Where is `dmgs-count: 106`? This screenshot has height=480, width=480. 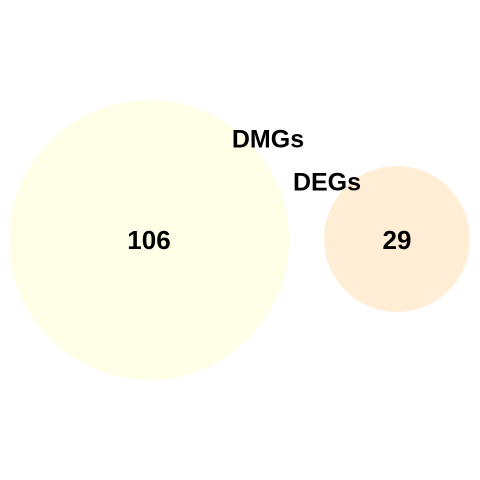
dmgs-count: 106 is located at coordinates (148, 240).